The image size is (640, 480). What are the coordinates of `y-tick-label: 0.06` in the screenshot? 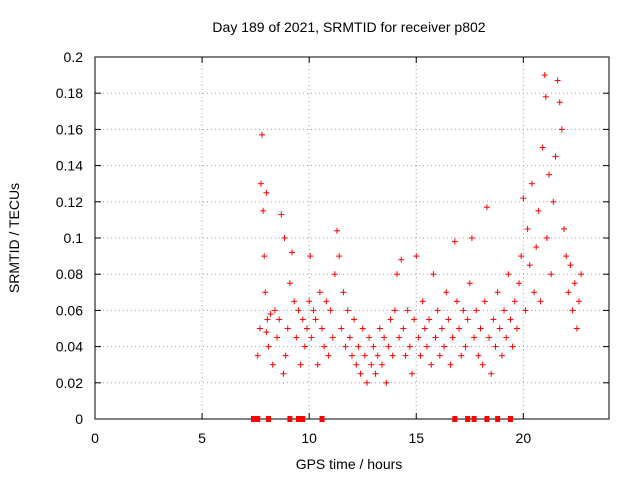 It's located at (69, 310).